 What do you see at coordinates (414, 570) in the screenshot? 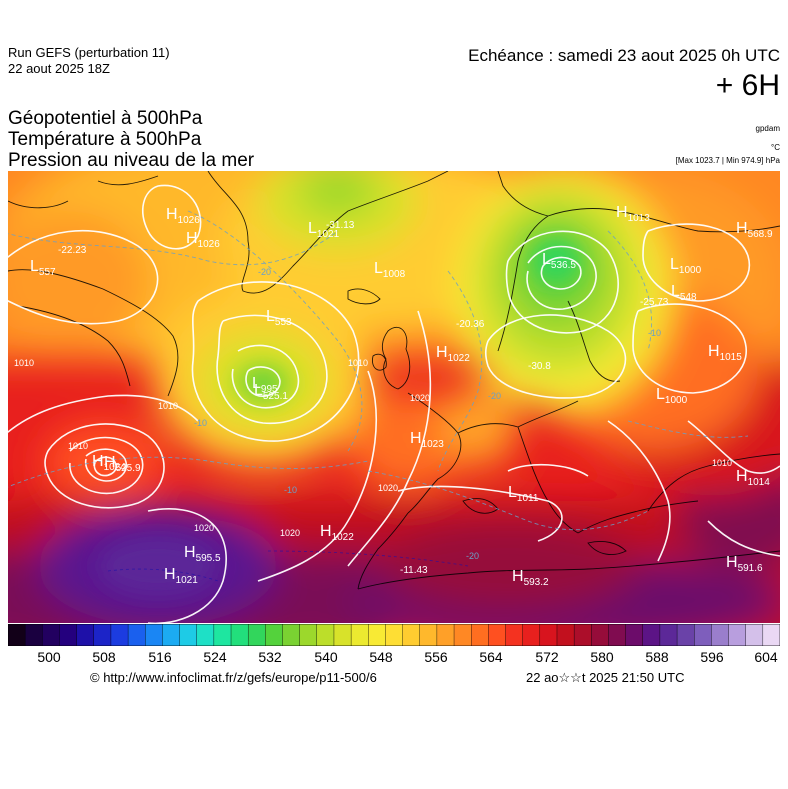
I see `temperature-label: -11.43` at bounding box center [414, 570].